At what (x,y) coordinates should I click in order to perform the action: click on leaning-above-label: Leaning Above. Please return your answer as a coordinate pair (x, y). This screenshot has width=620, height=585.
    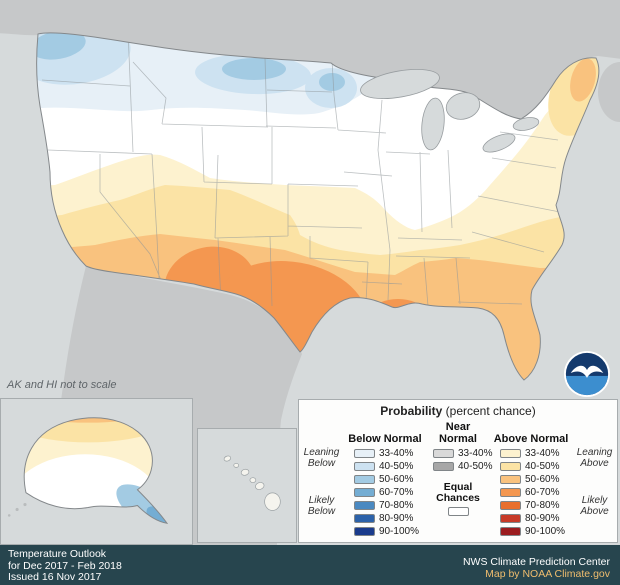
    Looking at the image, I should click on (594, 458).